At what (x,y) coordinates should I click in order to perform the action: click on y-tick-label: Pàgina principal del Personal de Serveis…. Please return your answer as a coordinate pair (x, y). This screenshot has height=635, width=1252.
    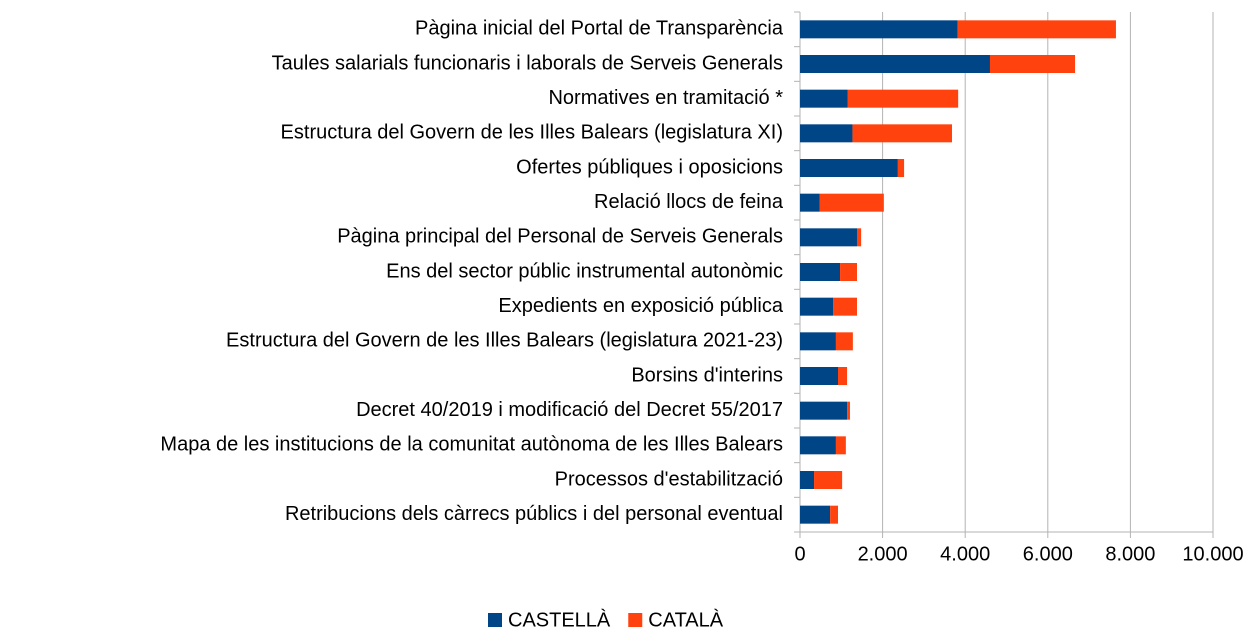
    Looking at the image, I should click on (560, 237).